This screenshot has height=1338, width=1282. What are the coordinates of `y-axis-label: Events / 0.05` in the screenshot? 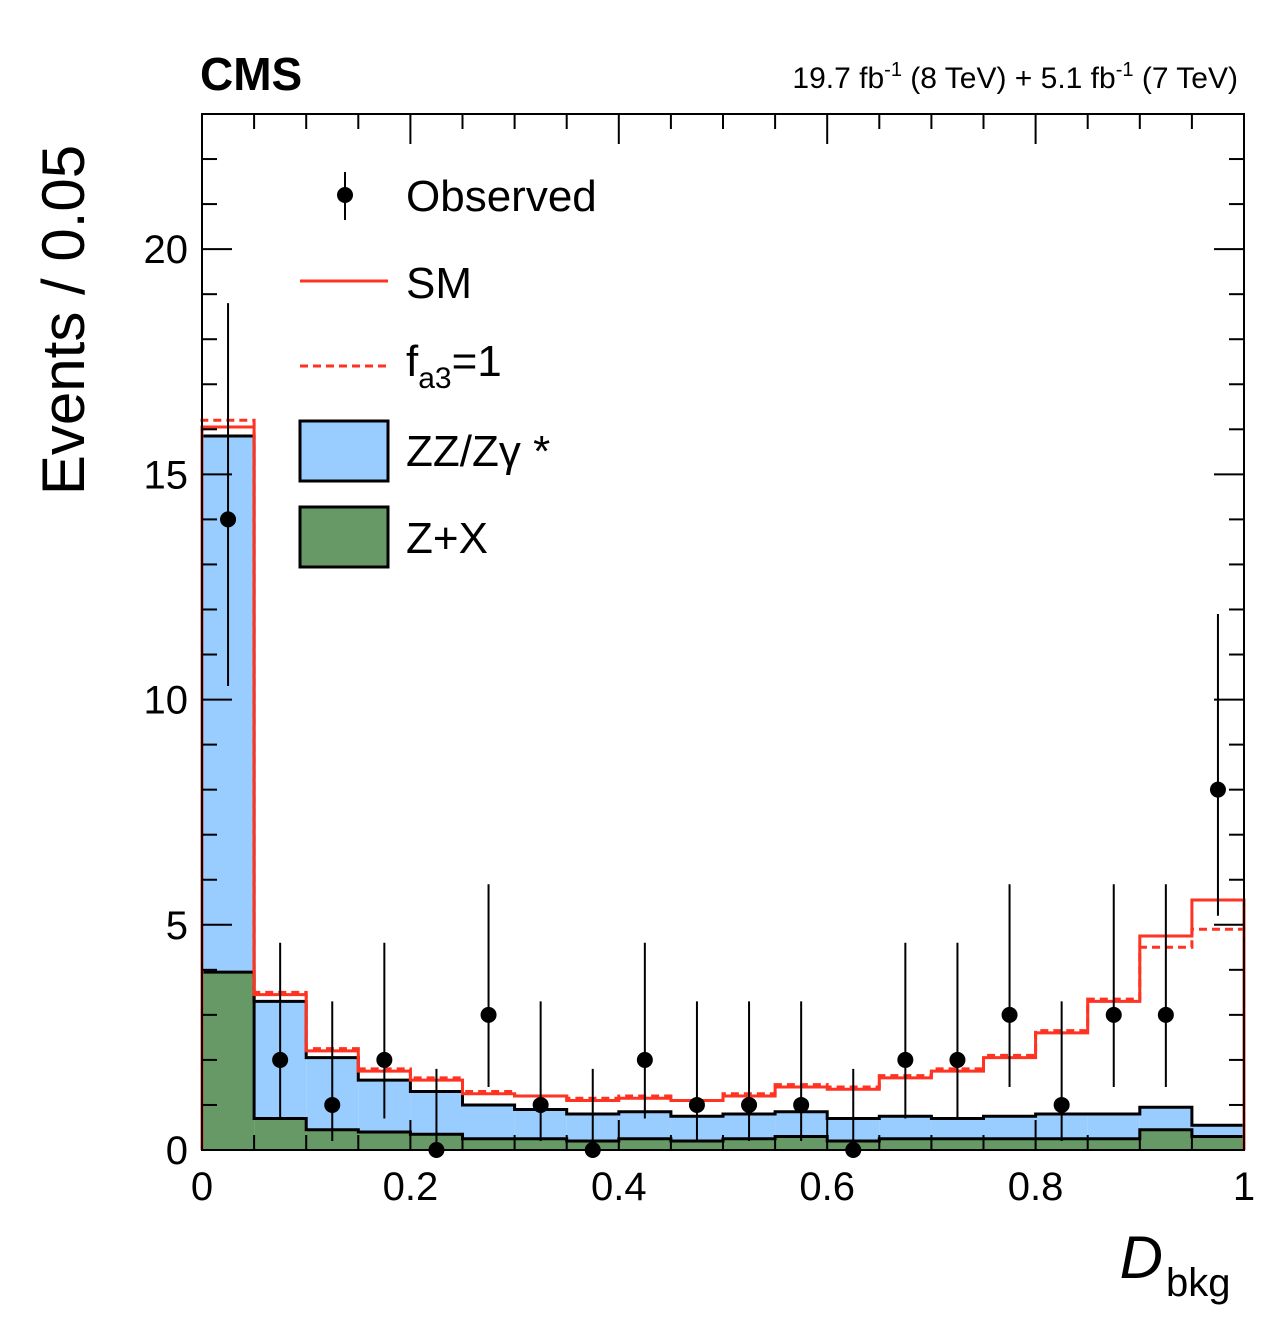 It's located at (63, 320).